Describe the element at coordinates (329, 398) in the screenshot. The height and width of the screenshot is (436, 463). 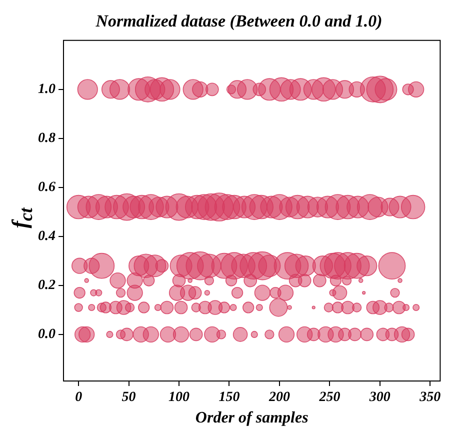
I see `x-tick-label: 250` at that location.